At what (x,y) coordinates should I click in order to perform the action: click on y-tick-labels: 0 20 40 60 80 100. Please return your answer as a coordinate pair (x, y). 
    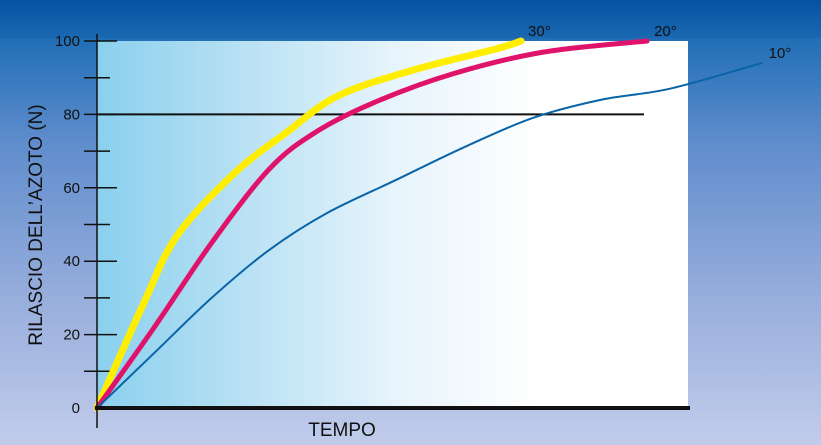
    Looking at the image, I should click on (67, 225).